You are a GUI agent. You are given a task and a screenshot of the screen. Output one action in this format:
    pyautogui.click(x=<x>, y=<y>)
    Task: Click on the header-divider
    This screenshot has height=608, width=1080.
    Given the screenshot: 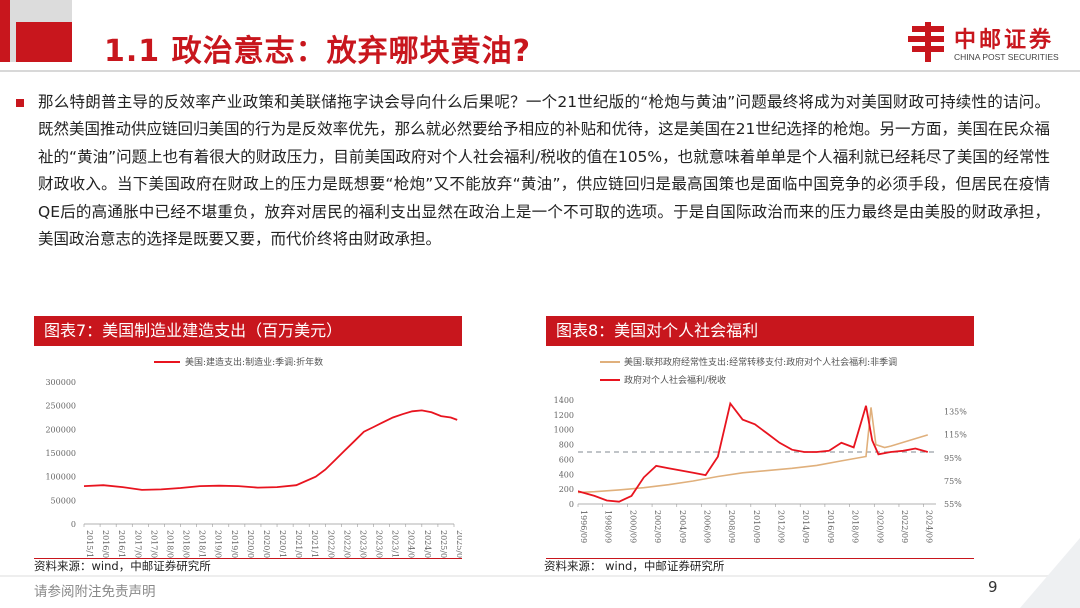 What is the action you would take?
    pyautogui.click(x=540, y=71)
    